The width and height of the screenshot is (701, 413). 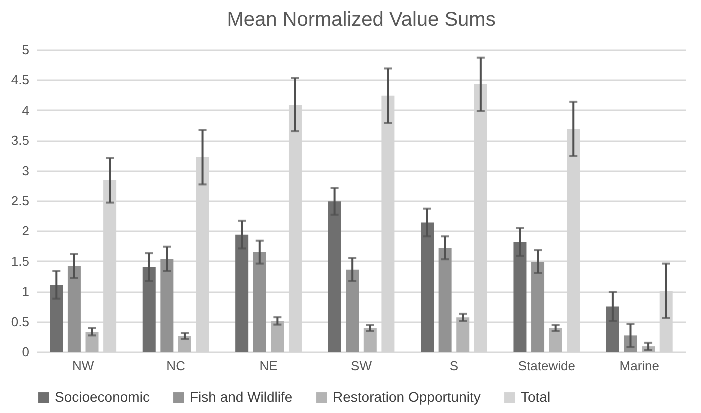 I want to click on y-tick-label: 3.5, so click(x=20, y=140).